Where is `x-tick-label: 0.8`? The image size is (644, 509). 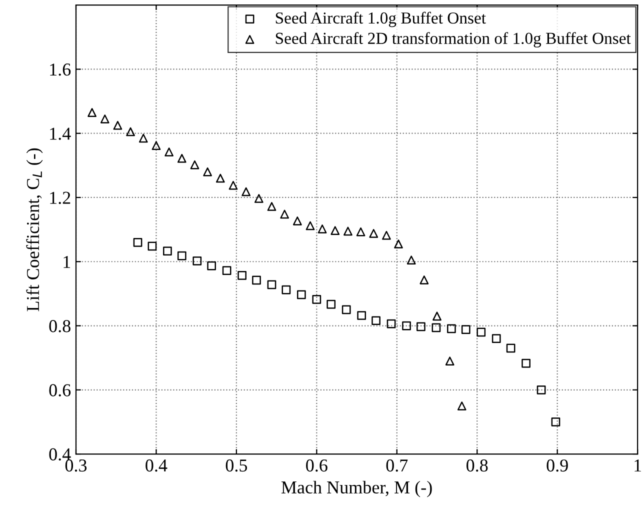
x-tick-label: 0.8 is located at coordinates (477, 465).